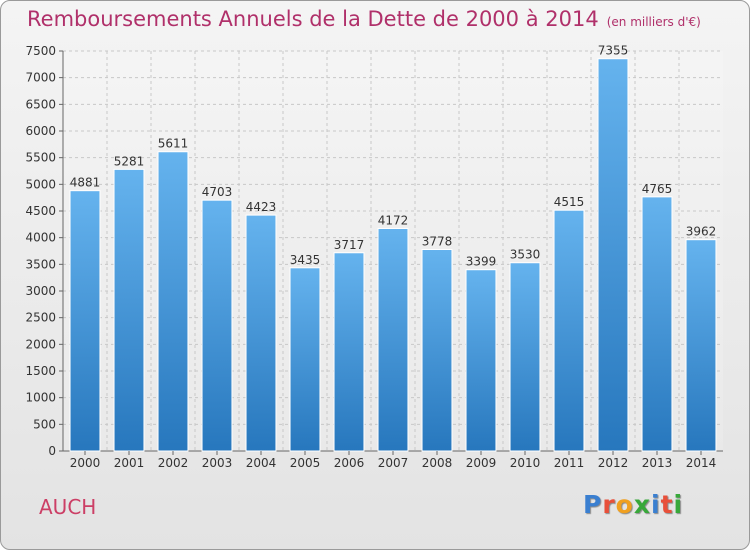  What do you see at coordinates (40, 291) in the screenshot?
I see `y-tick-label: 3000` at bounding box center [40, 291].